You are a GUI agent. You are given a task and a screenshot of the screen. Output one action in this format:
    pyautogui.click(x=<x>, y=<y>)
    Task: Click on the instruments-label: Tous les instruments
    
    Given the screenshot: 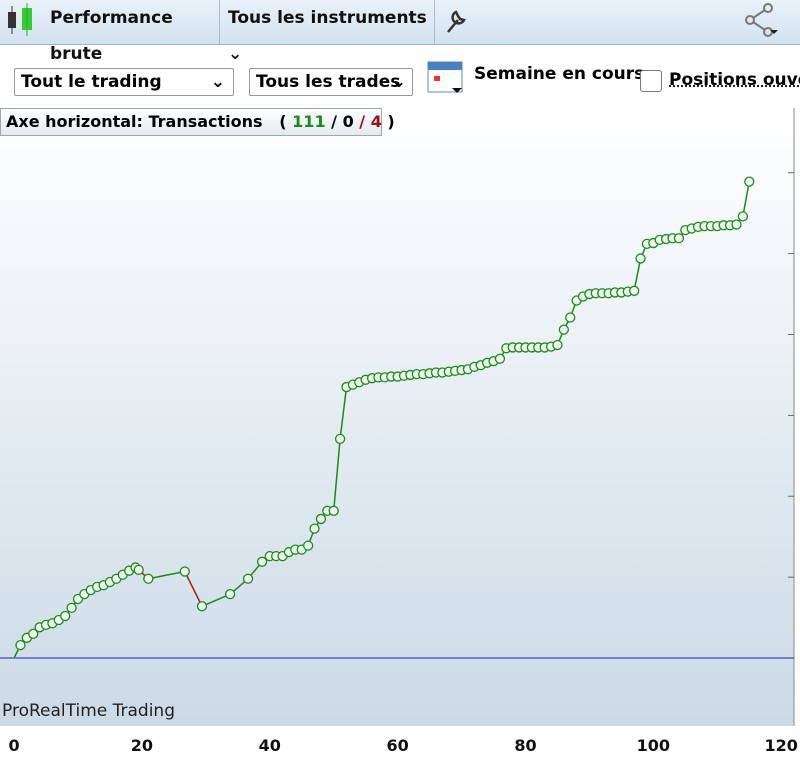 What is the action you would take?
    pyautogui.click(x=327, y=18)
    